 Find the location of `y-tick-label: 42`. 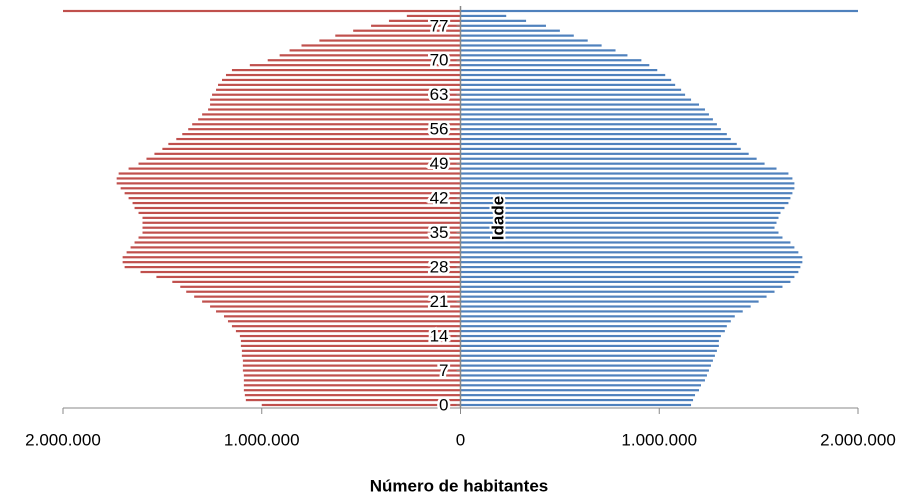

y-tick-label: 42 is located at coordinates (439, 198).